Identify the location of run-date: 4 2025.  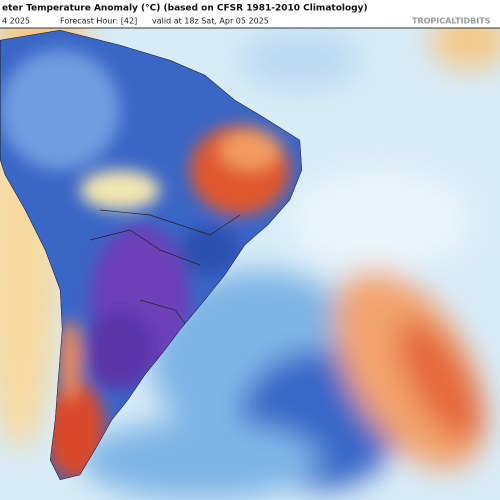
(16, 21).